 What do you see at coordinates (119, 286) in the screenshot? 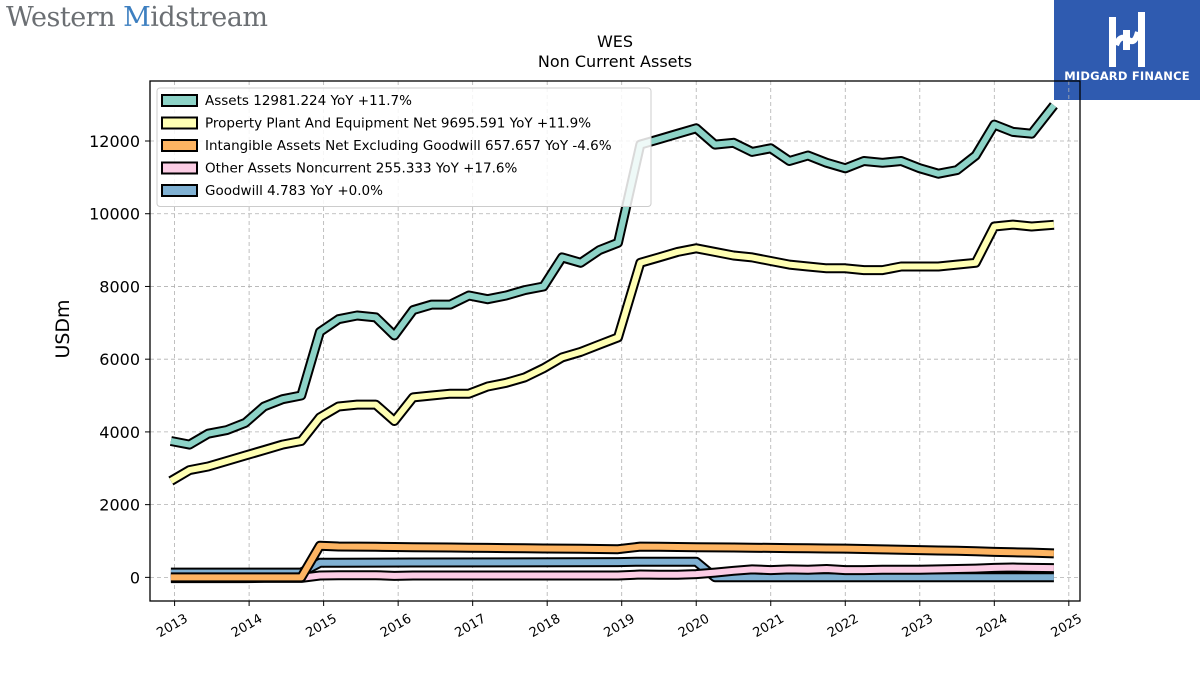
I see `y-tick-label: 8000` at bounding box center [119, 286].